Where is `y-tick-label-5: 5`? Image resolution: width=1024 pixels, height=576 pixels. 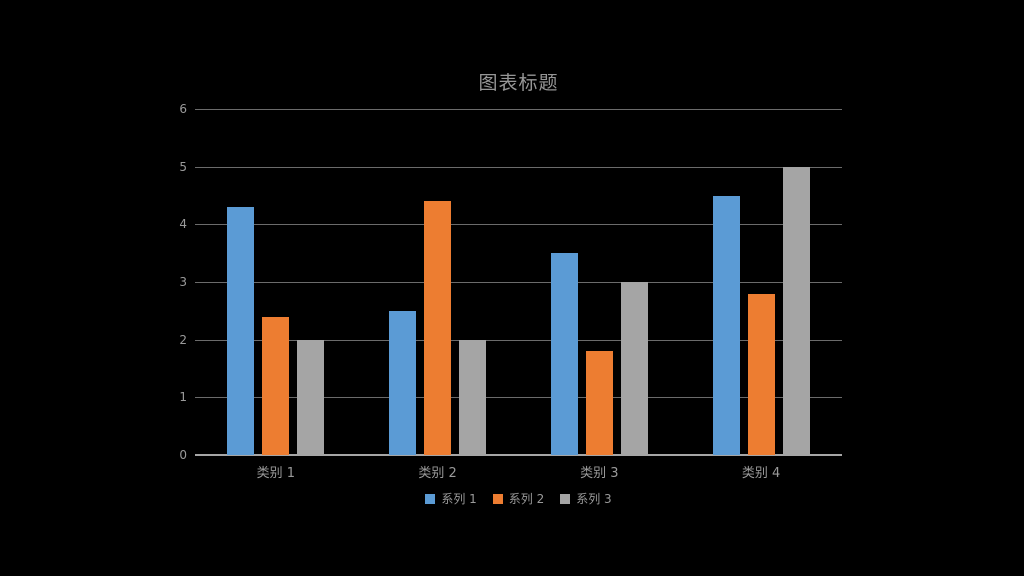
y-tick-label-5: 5 is located at coordinates (183, 166).